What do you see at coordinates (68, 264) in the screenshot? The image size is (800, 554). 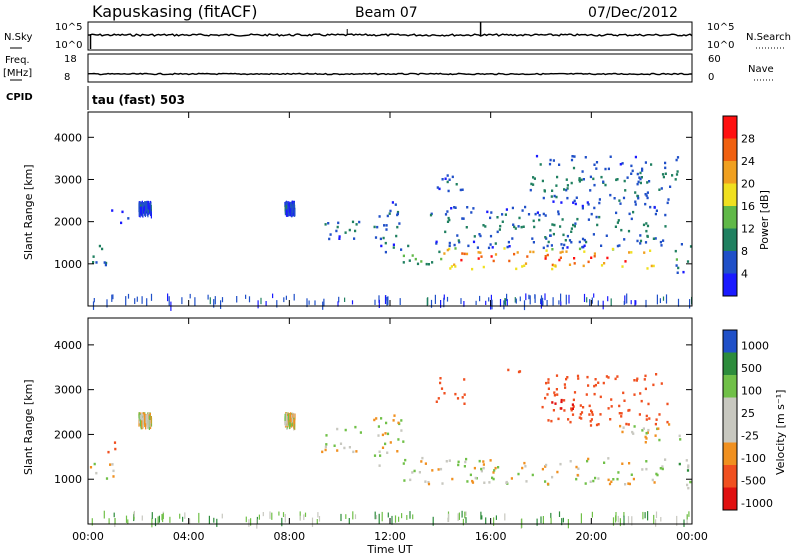 I see `y-tick-label: 1000` at bounding box center [68, 264].